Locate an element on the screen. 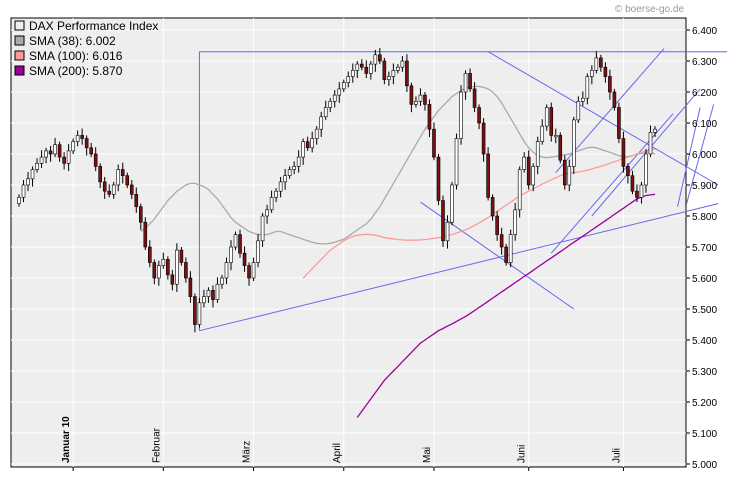 This screenshot has height=481, width=730. y-tick-label: 5.500 is located at coordinates (704, 310).